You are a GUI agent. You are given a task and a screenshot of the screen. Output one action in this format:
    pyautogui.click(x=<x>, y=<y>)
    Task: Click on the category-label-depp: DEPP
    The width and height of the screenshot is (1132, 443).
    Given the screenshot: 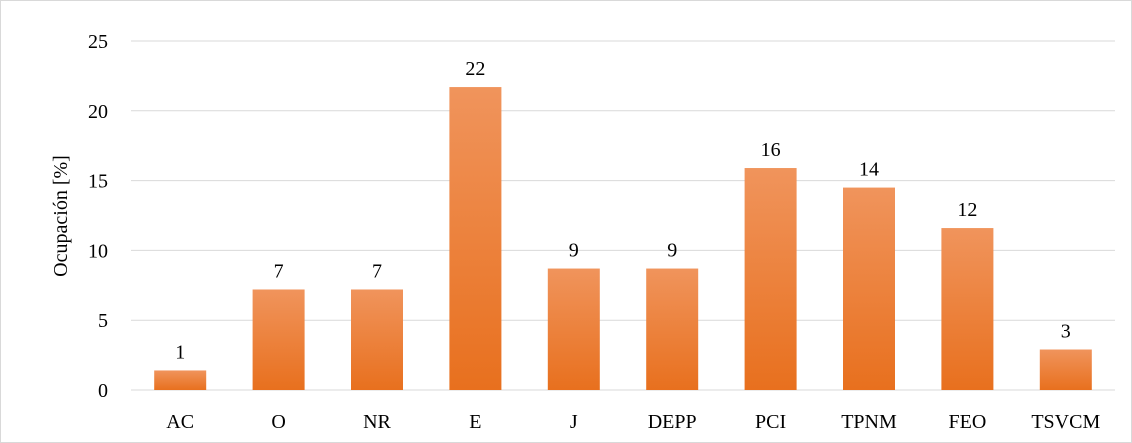 What is the action you would take?
    pyautogui.click(x=672, y=422)
    